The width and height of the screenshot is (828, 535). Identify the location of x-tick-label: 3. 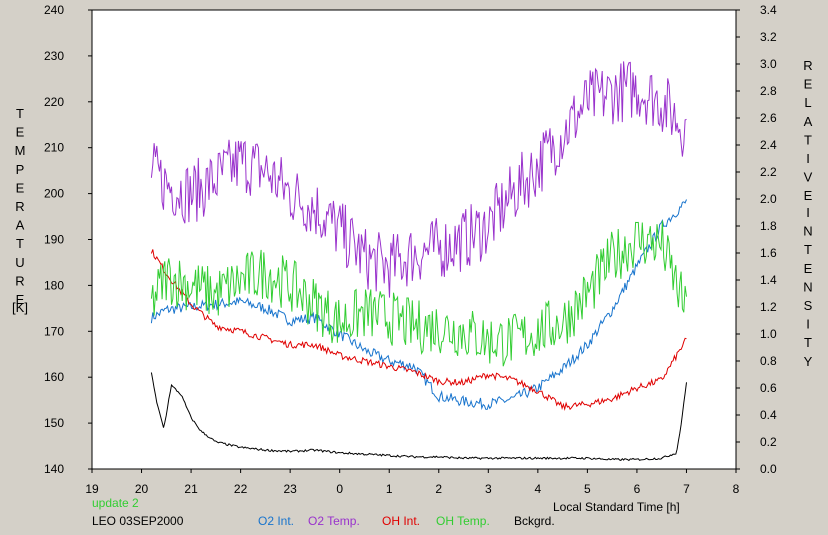
(488, 489).